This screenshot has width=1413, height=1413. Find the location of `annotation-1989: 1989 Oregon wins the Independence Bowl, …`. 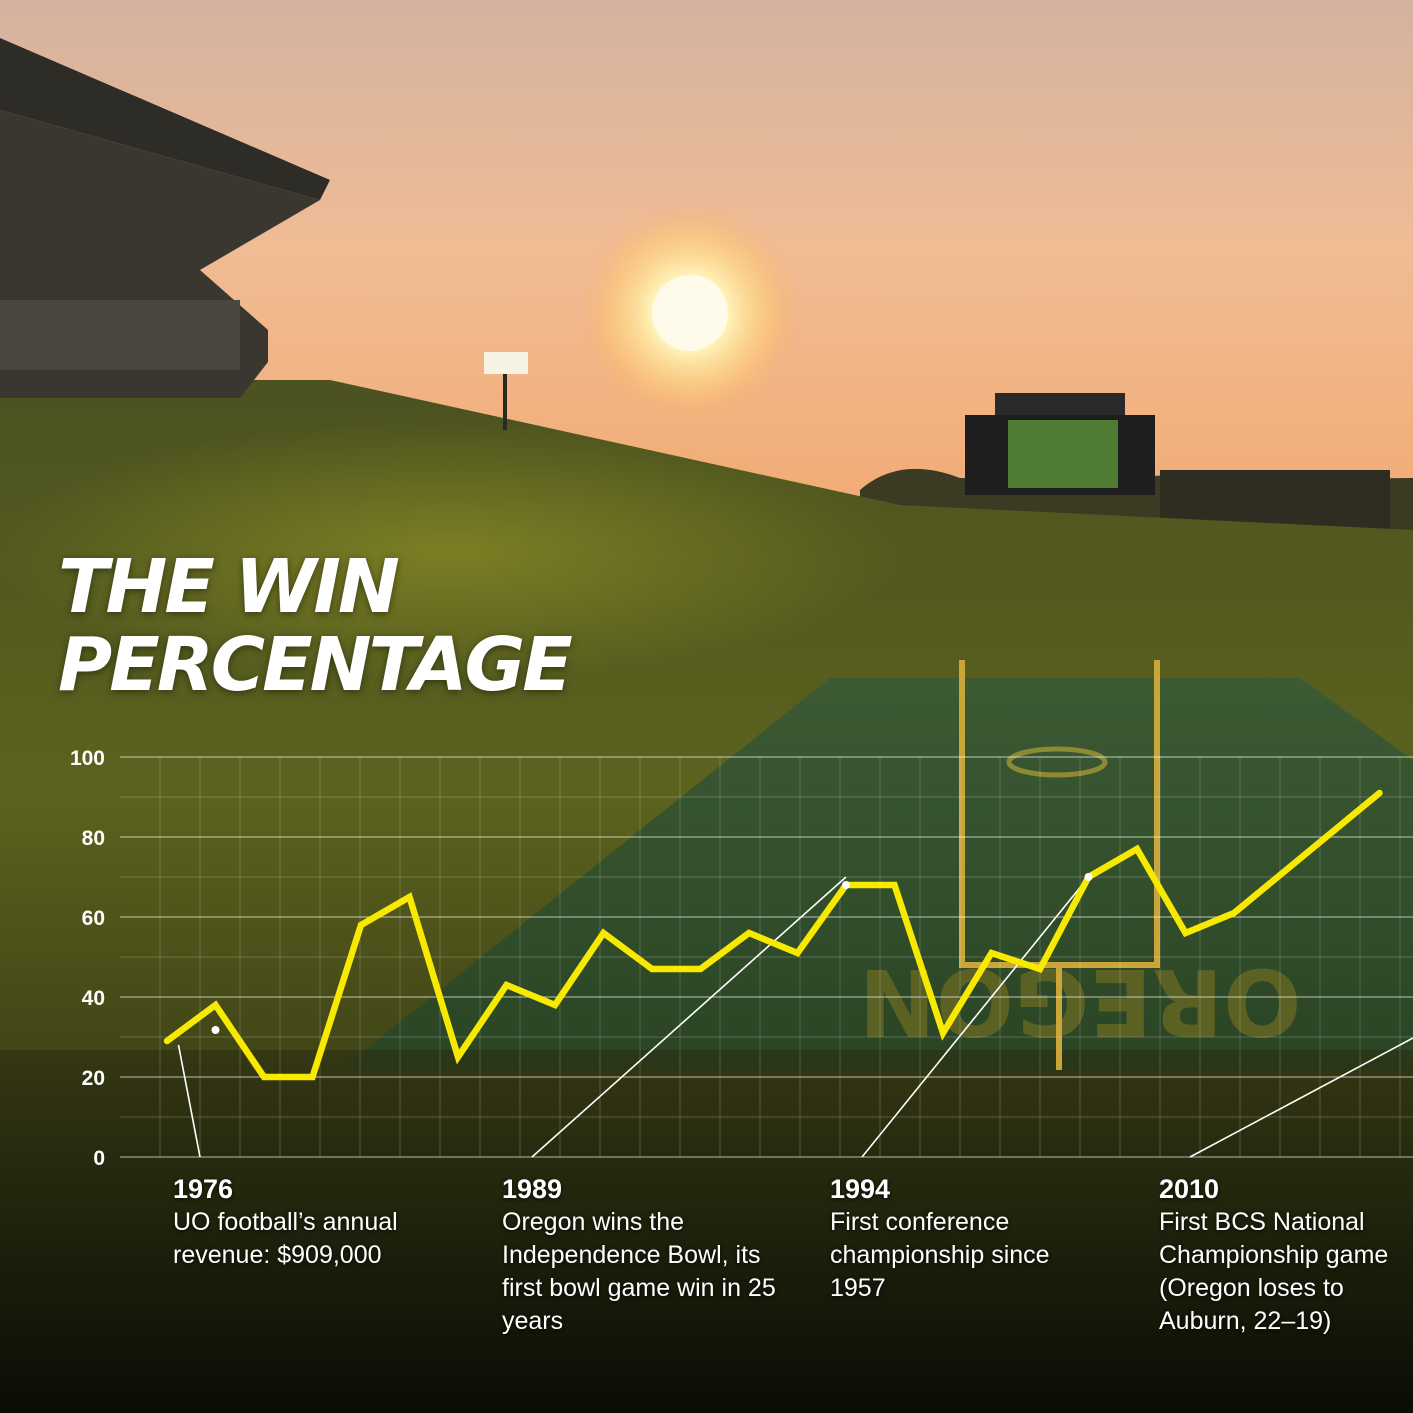

annotation-1989: 1989 Oregon wins the Independence Bowl, … is located at coordinates (664, 1255).